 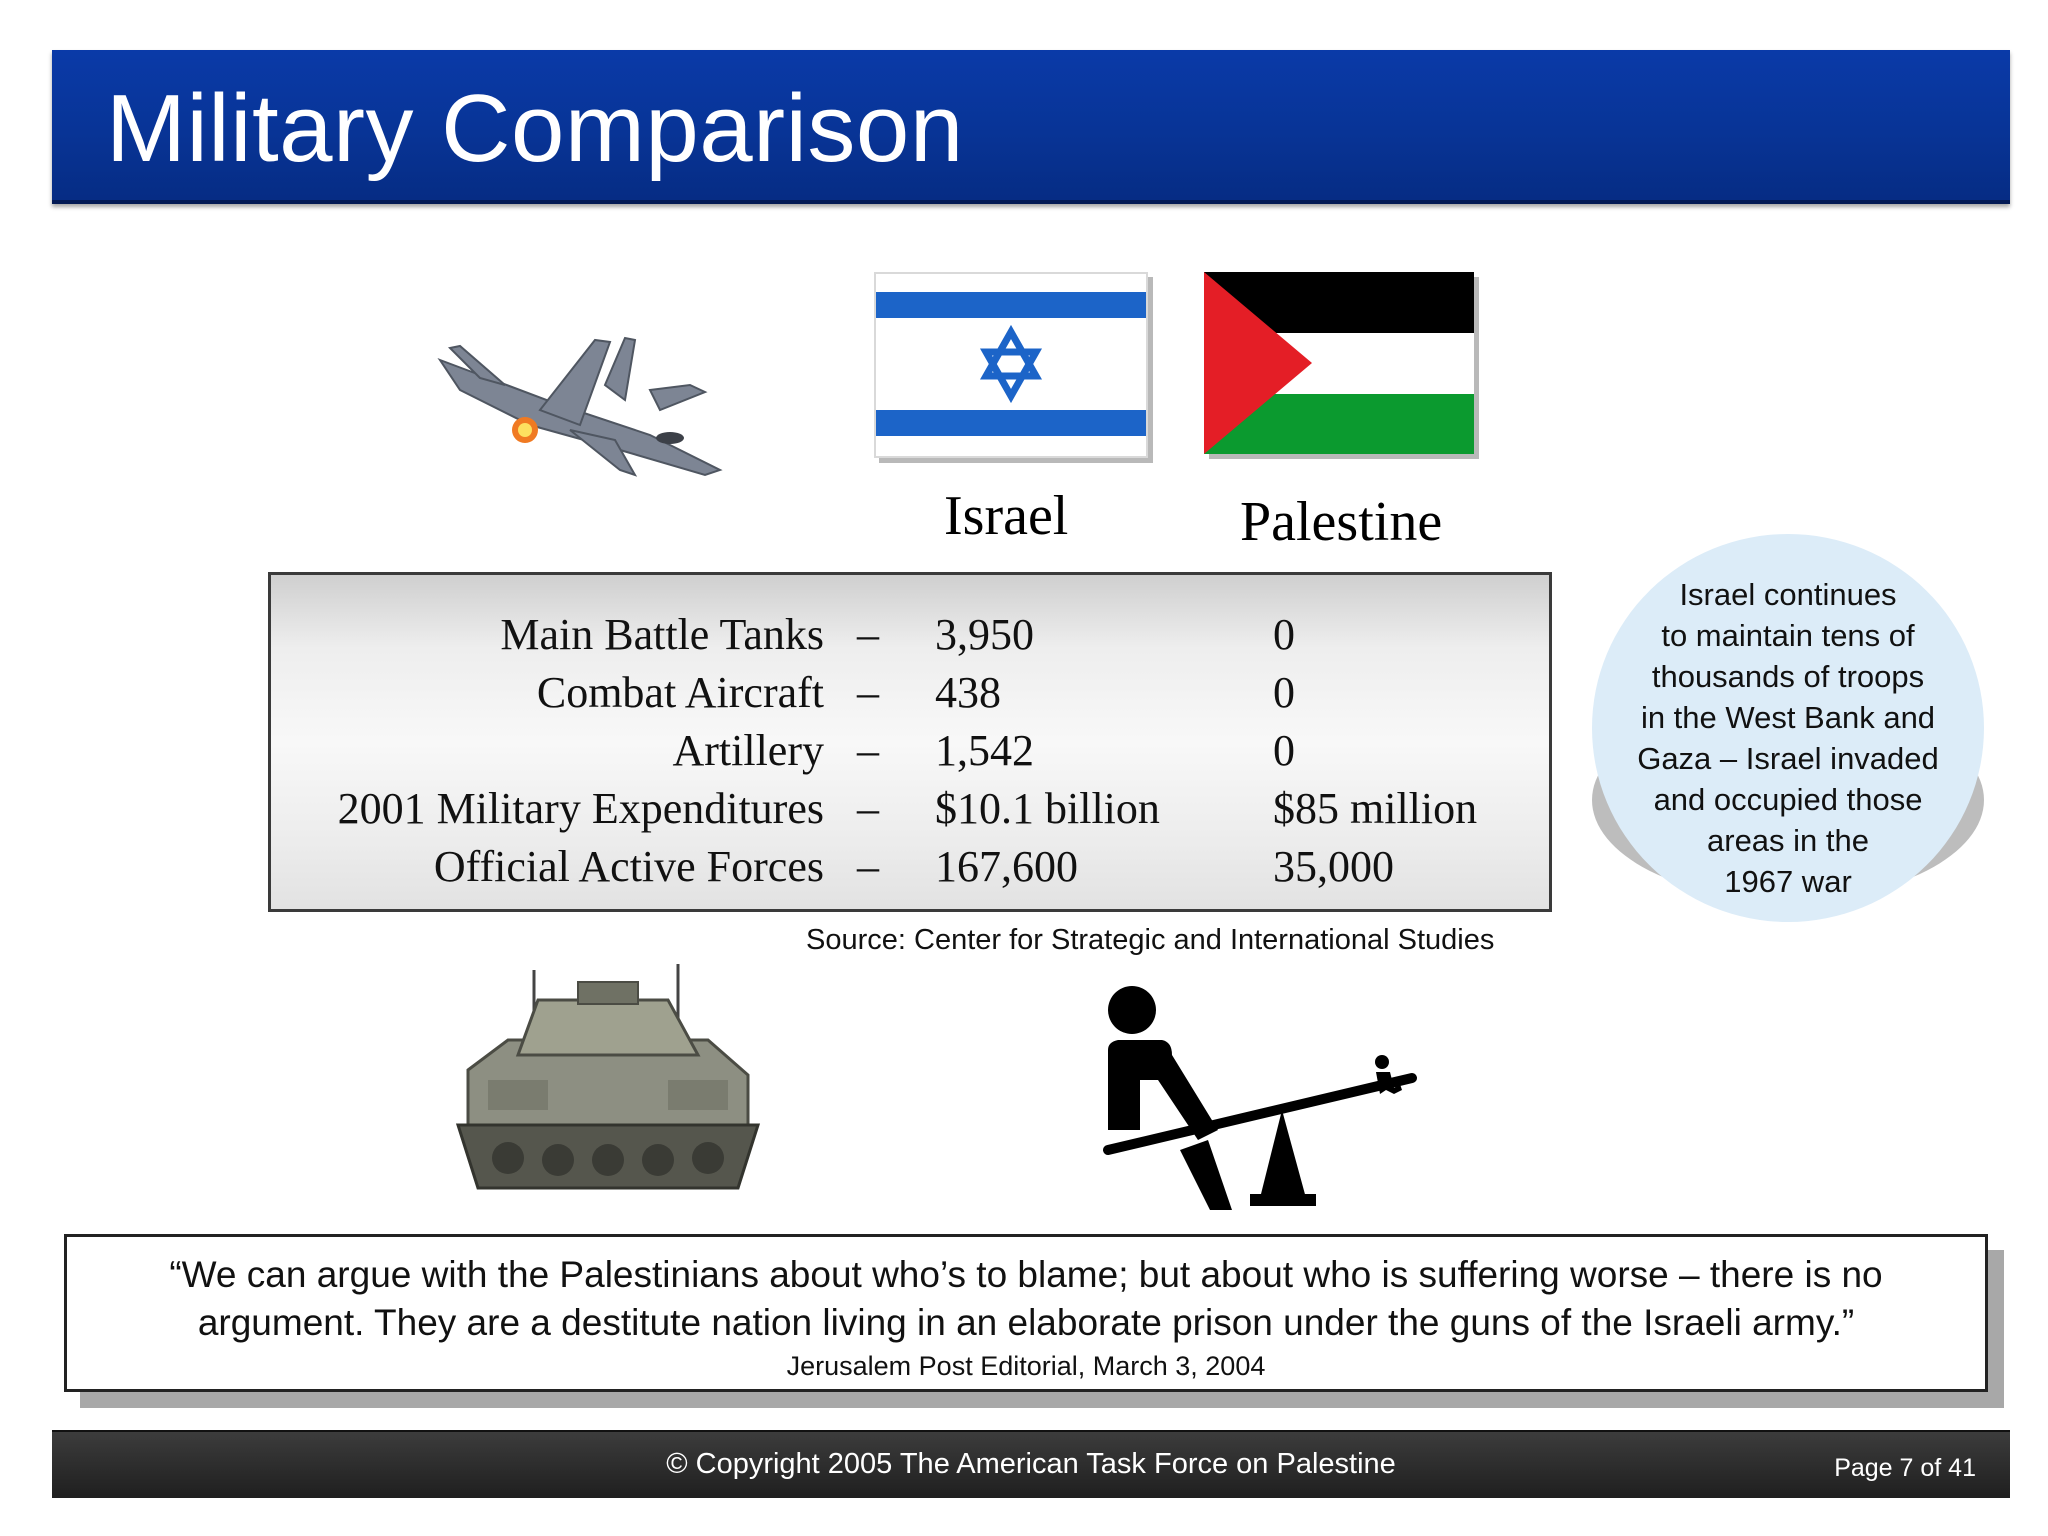 I want to click on israel-flag, so click(x=1011, y=365).